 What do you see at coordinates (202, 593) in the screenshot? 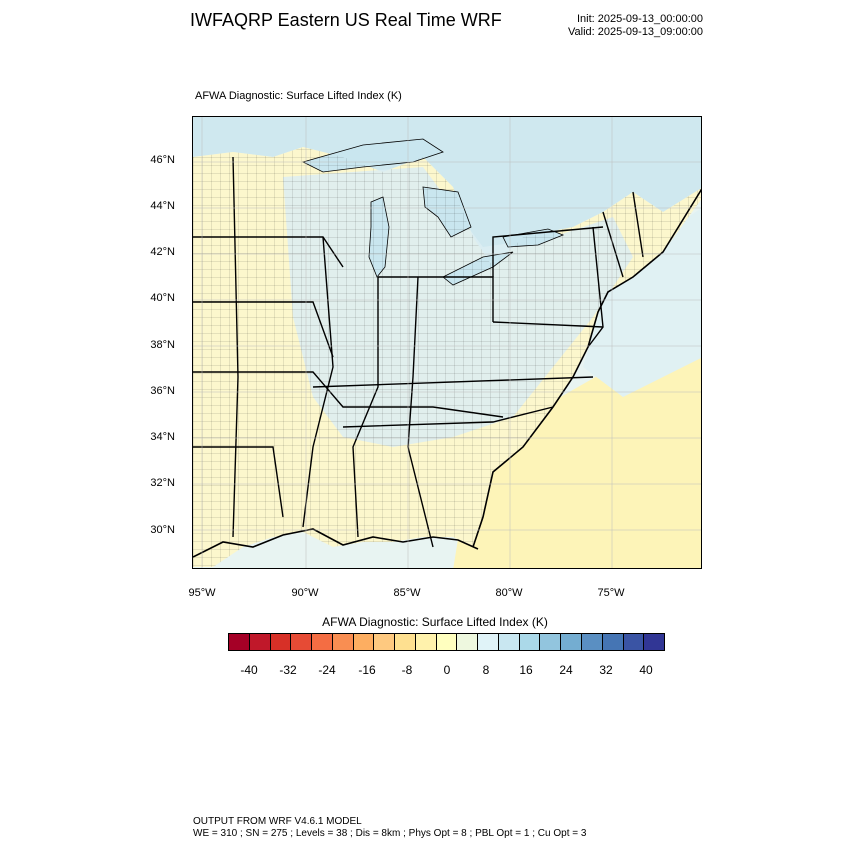
I see `lon-label-95w: 95°W` at bounding box center [202, 593].